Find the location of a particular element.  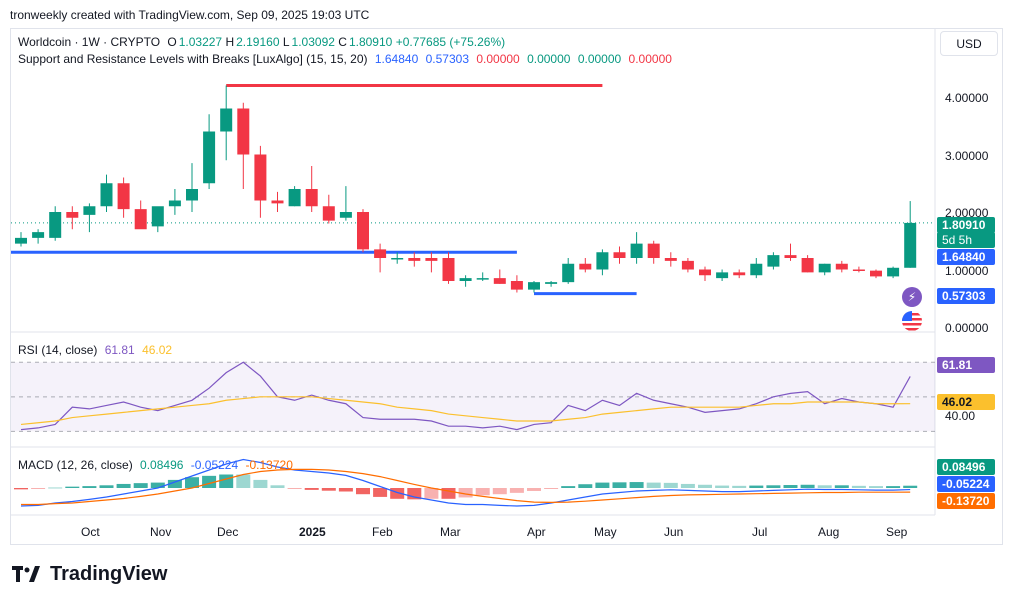

lightning-icon: ⚡ is located at coordinates (912, 297).